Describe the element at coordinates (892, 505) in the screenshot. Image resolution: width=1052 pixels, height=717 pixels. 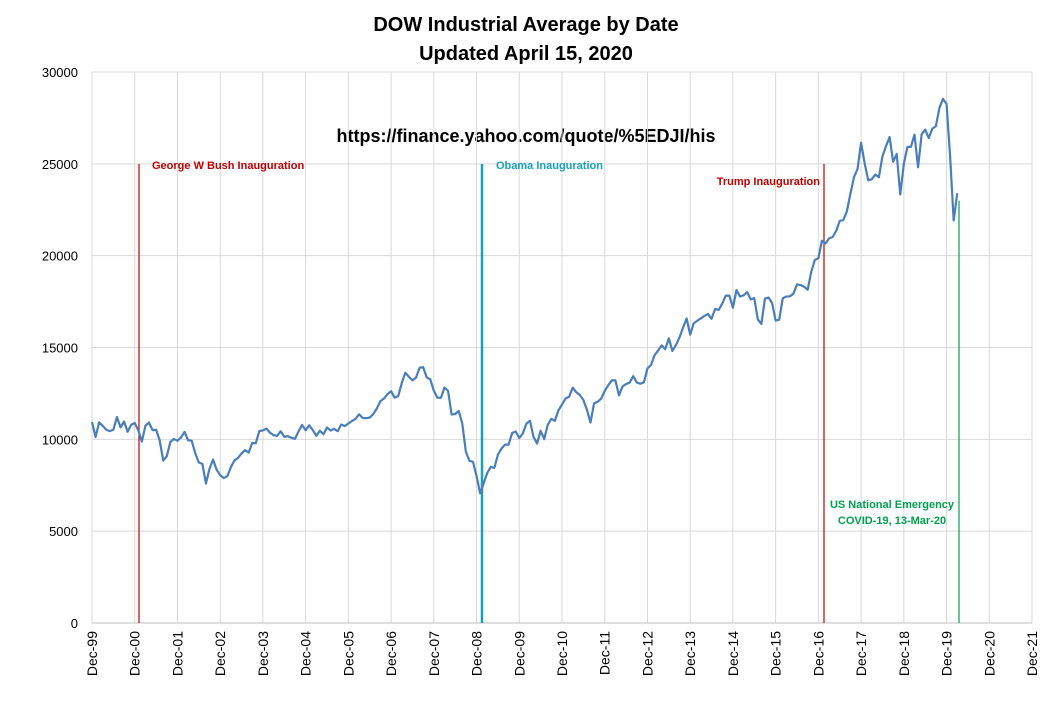
I see `event-label: US National Emergency` at that location.